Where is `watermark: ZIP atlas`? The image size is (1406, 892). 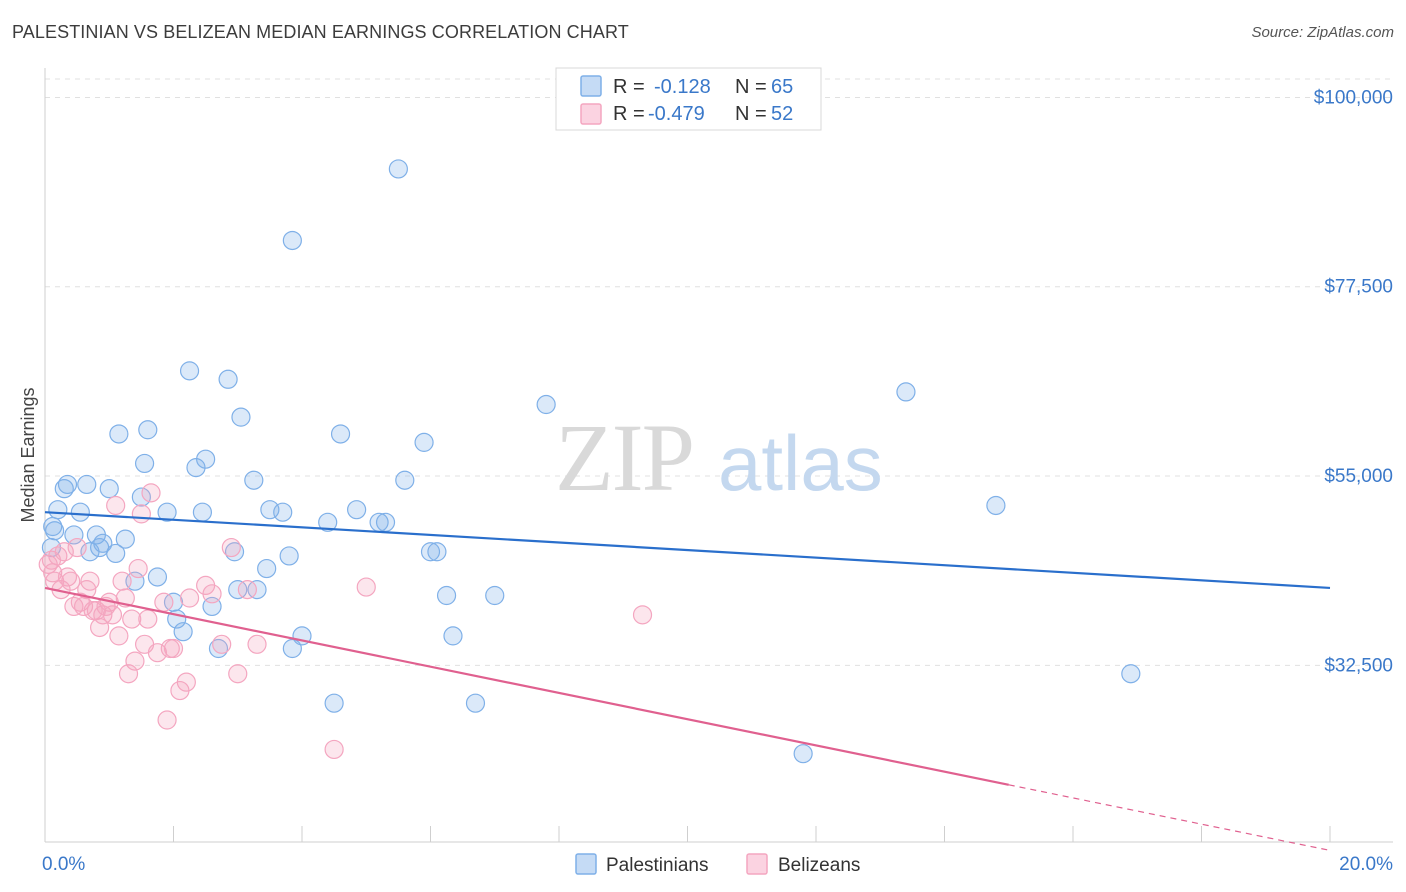
watermark: ZIP atlas is located at coordinates (719, 457).